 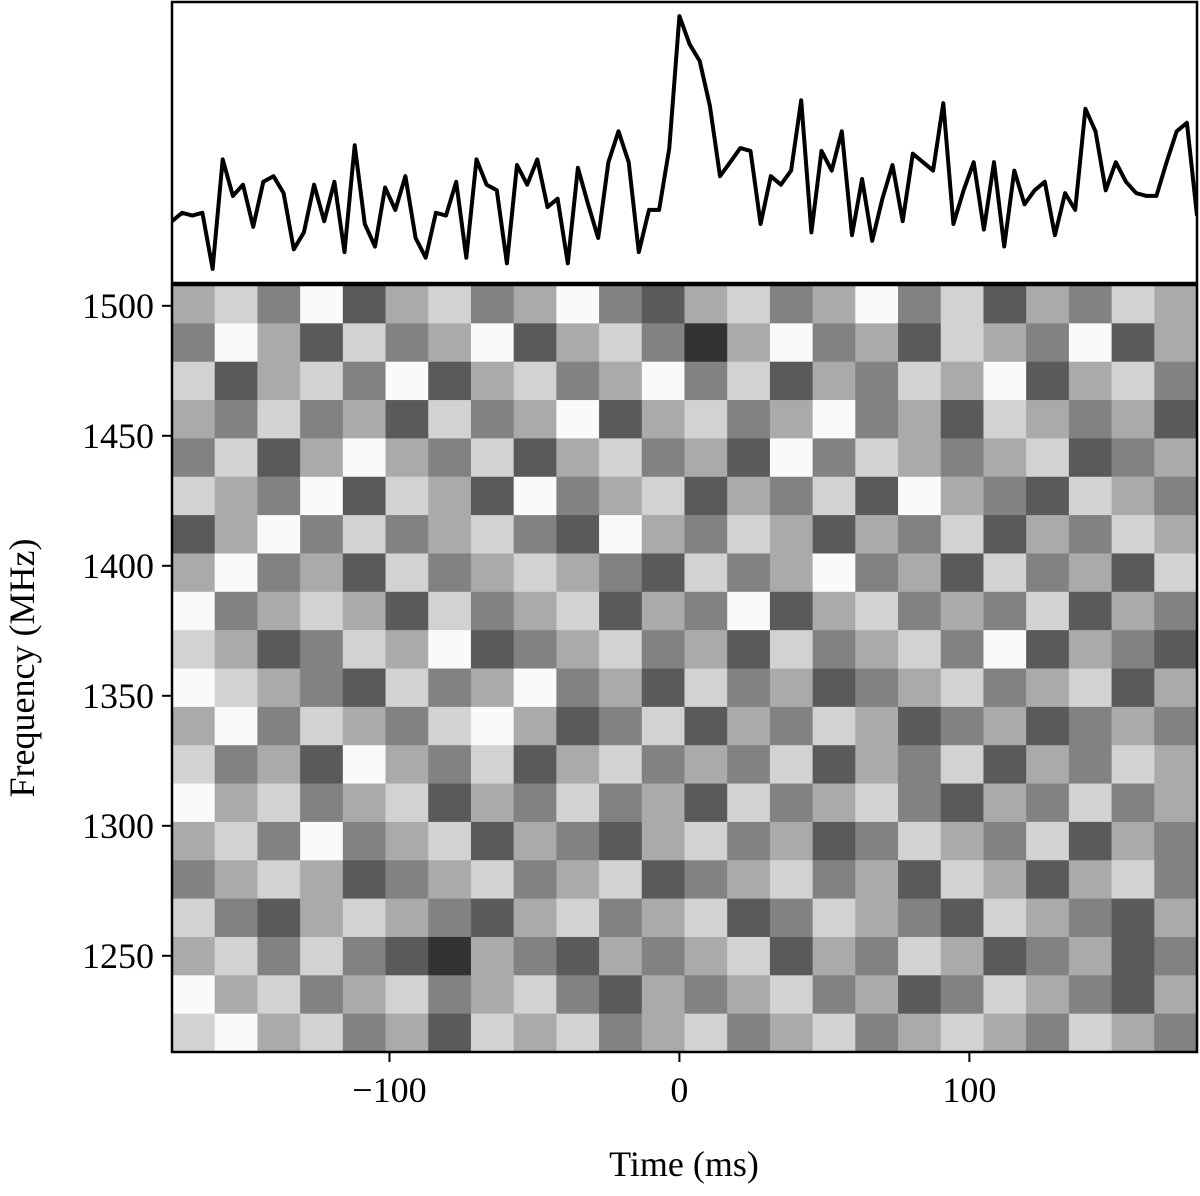 I want to click on y-tick-label: 1250, so click(x=118, y=956).